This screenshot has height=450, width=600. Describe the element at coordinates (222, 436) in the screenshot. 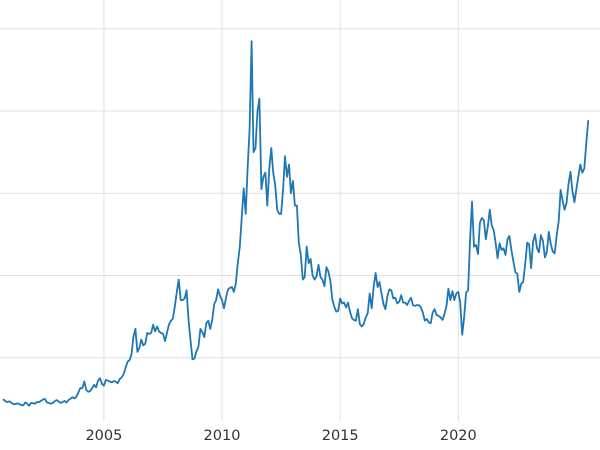

I see `x-tick-label: 2010` at that location.